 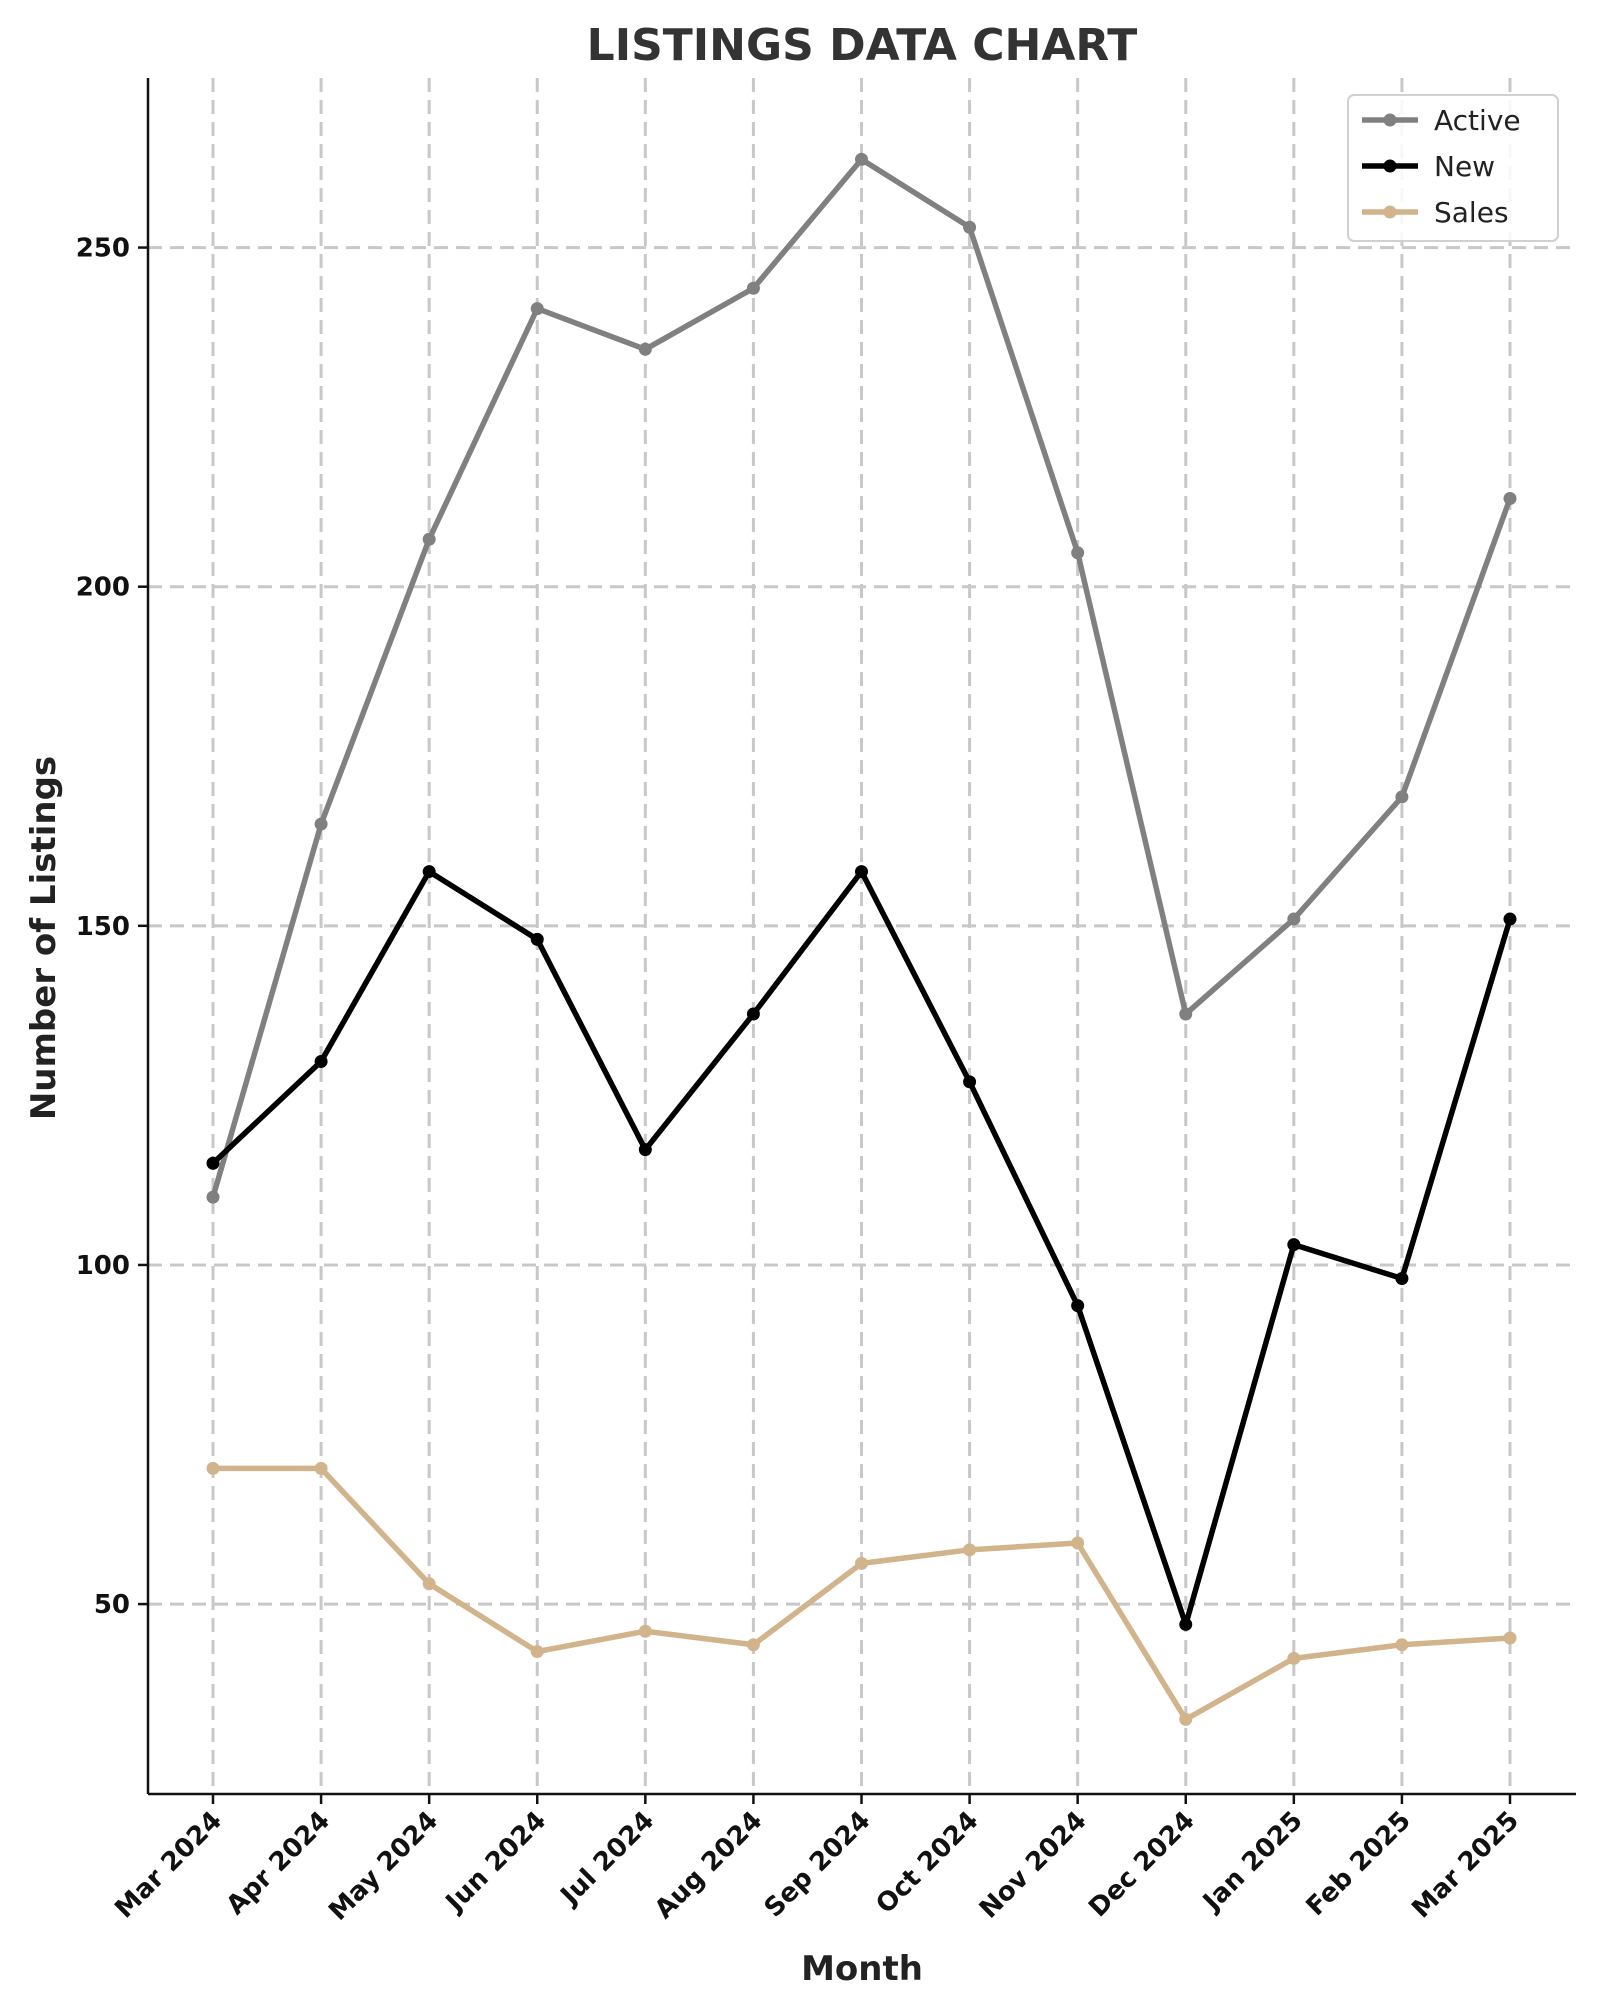 I want to click on x-tick-label: Jul 2024, so click(x=607, y=1859).